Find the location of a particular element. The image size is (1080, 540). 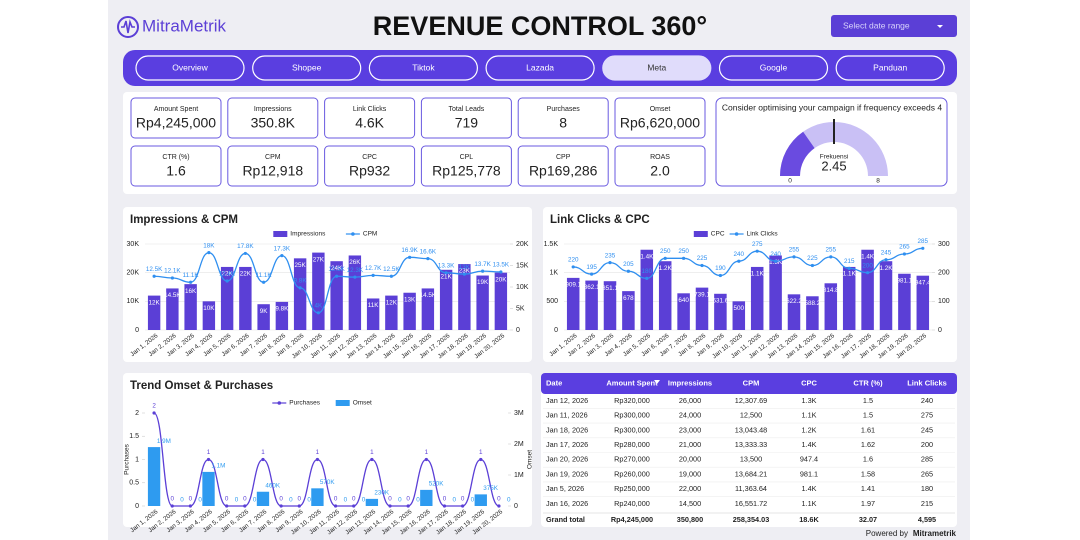

kpi-label: CPM is located at coordinates (273, 157).